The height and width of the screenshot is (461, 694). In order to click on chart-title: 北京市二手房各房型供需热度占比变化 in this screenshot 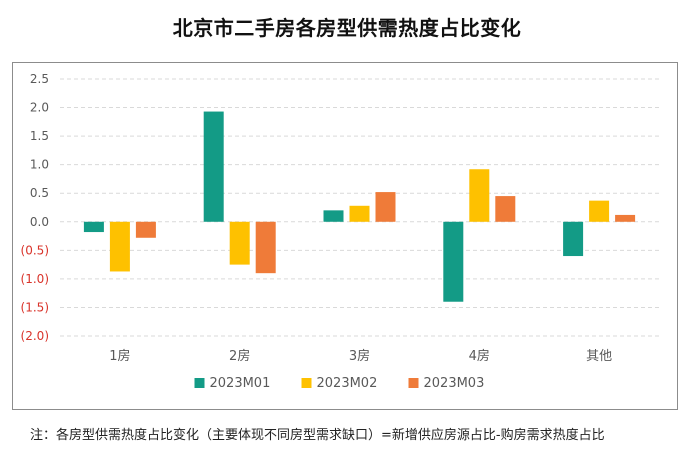, I will do `click(347, 28)`.